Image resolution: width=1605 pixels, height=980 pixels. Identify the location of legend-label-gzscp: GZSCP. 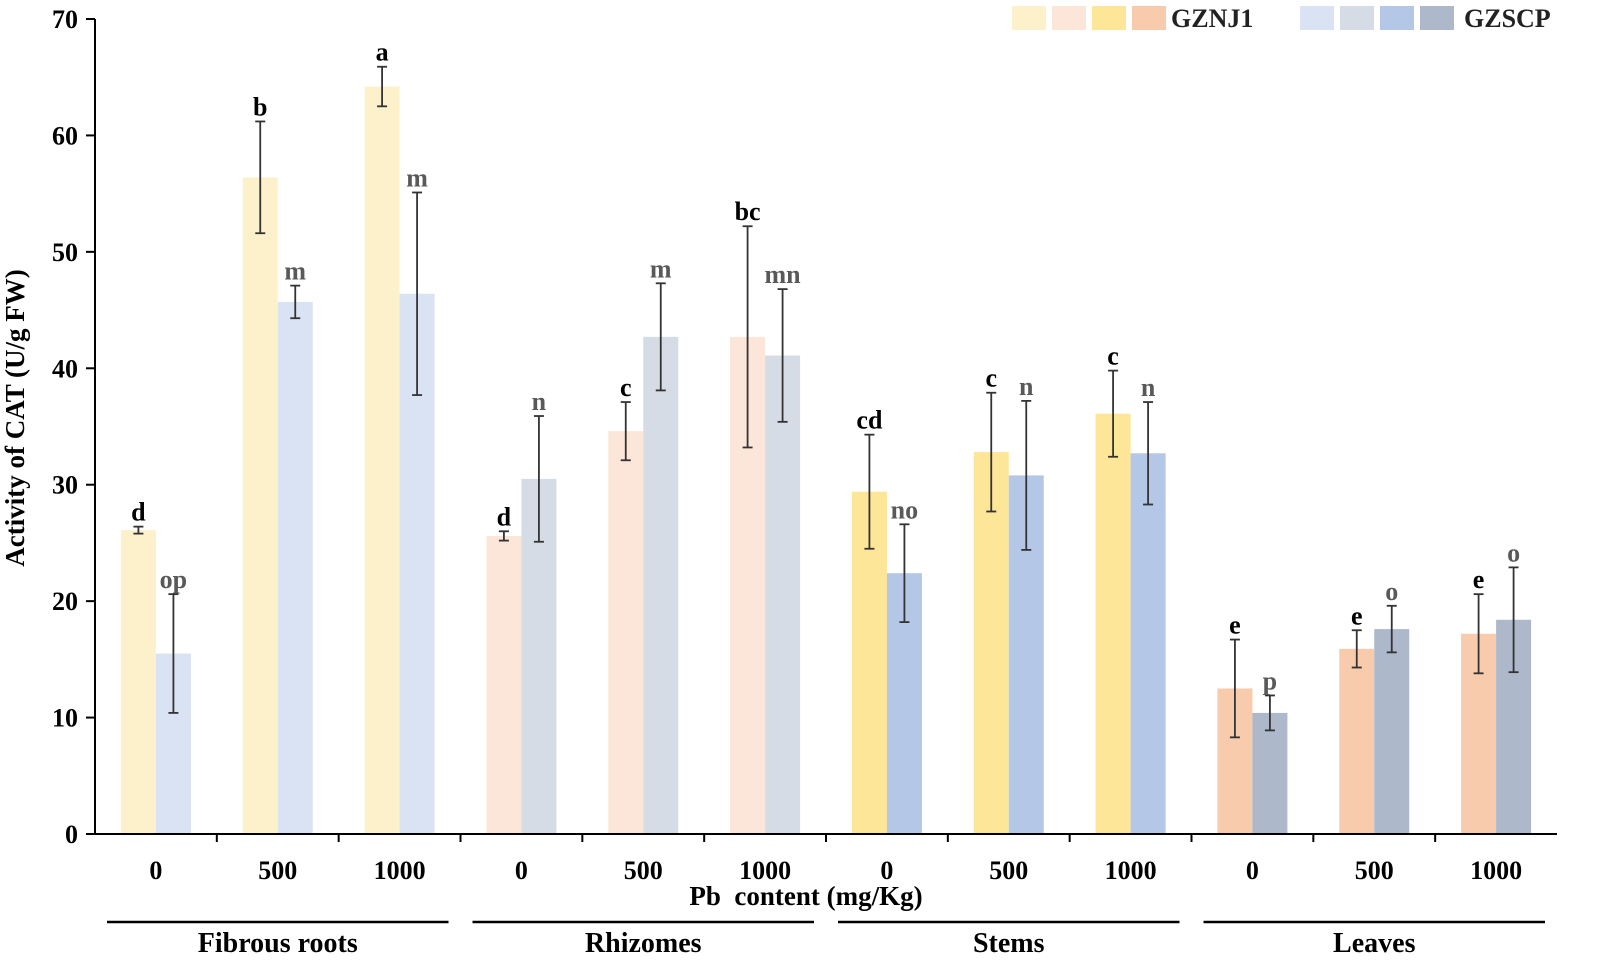
(1507, 18).